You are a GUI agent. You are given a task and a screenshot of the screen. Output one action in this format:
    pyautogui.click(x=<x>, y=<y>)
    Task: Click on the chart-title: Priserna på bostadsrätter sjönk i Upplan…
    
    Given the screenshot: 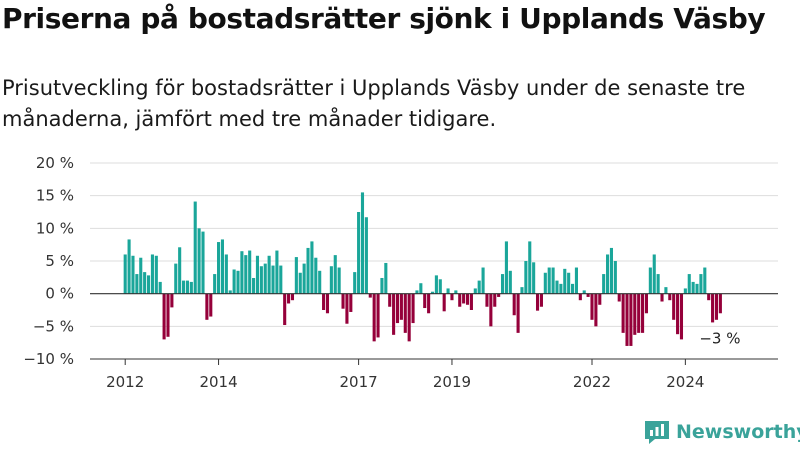 What is the action you would take?
    pyautogui.click(x=384, y=18)
    